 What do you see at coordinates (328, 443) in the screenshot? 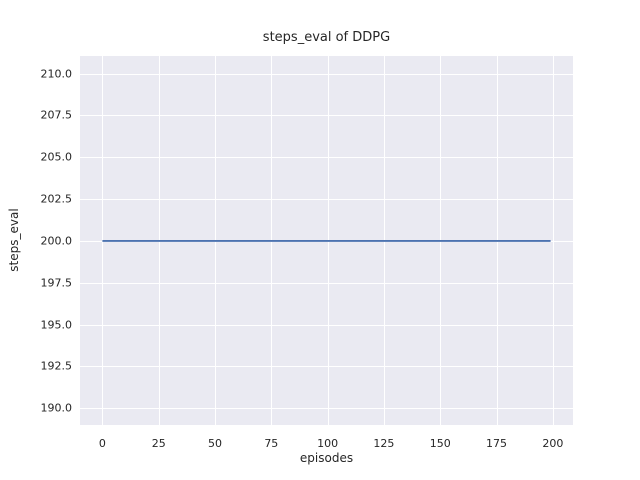
I see `x-tick-label: 100` at bounding box center [328, 443].